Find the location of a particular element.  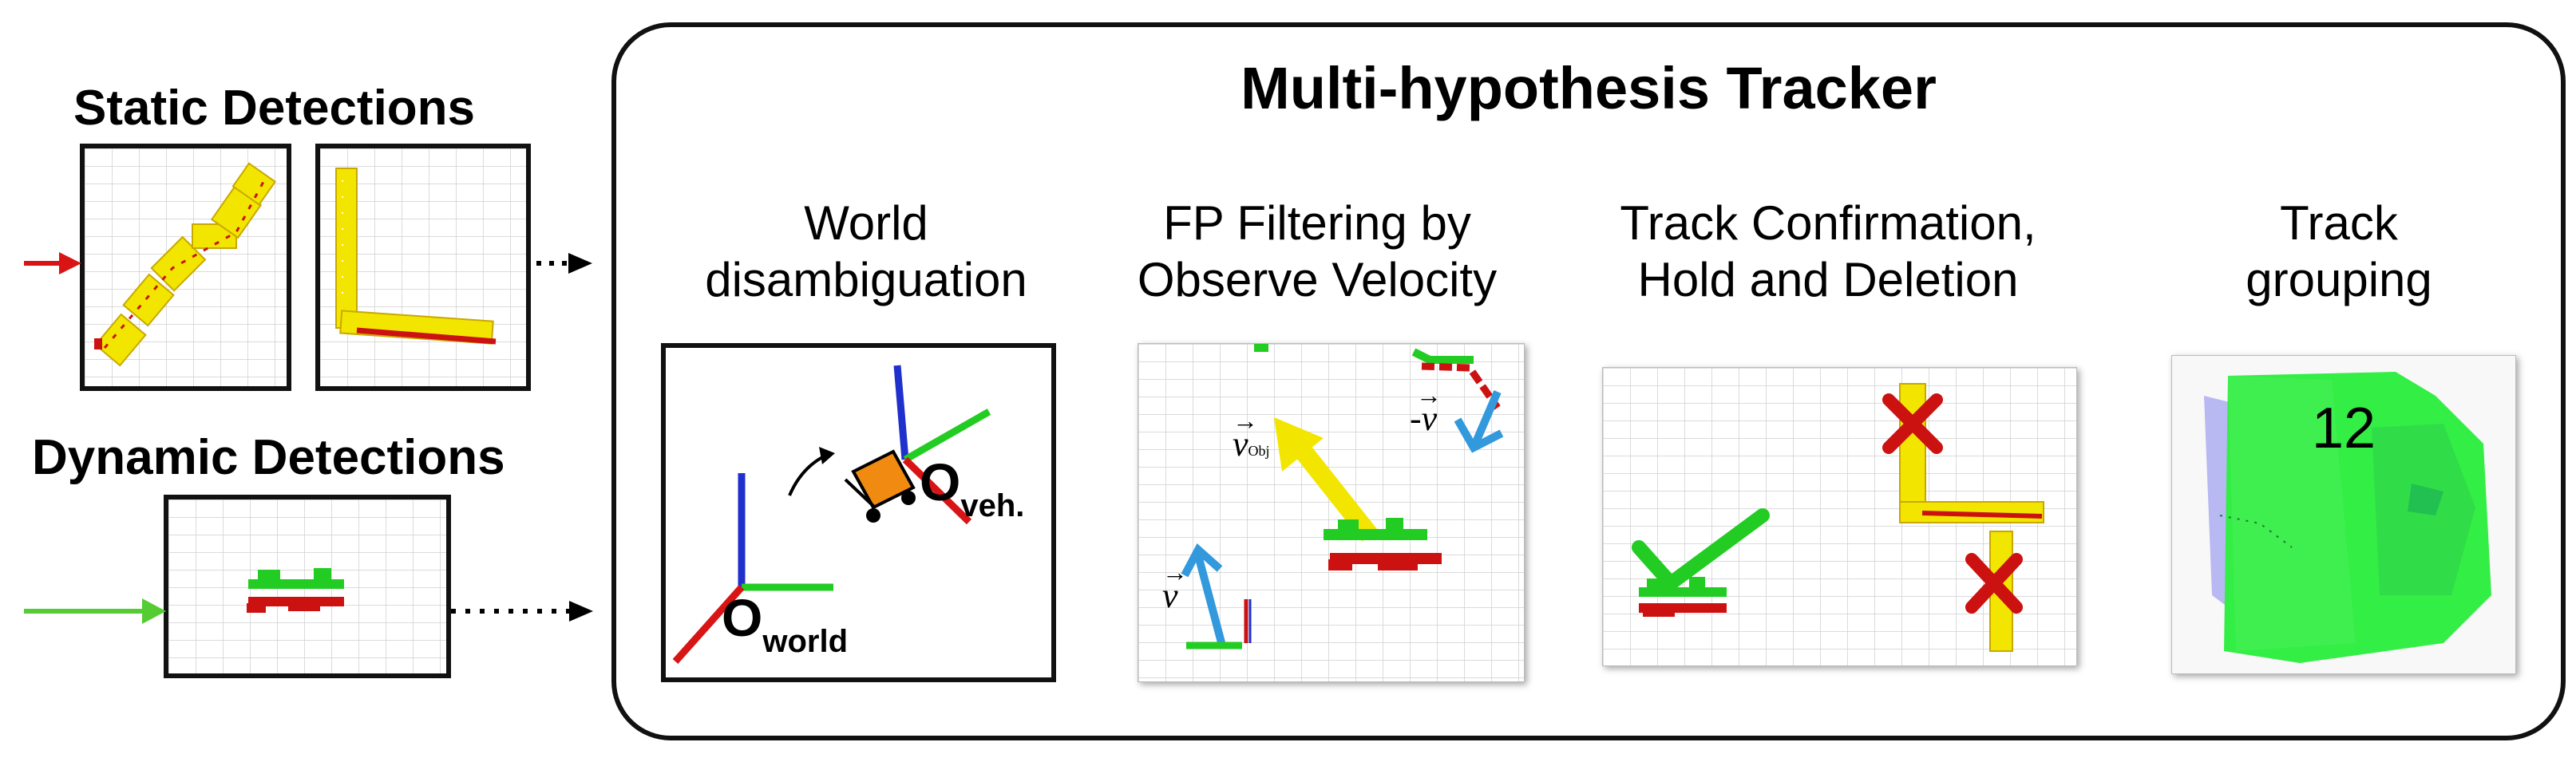

stage-title-world: World disambiguation is located at coordinates (866, 251).